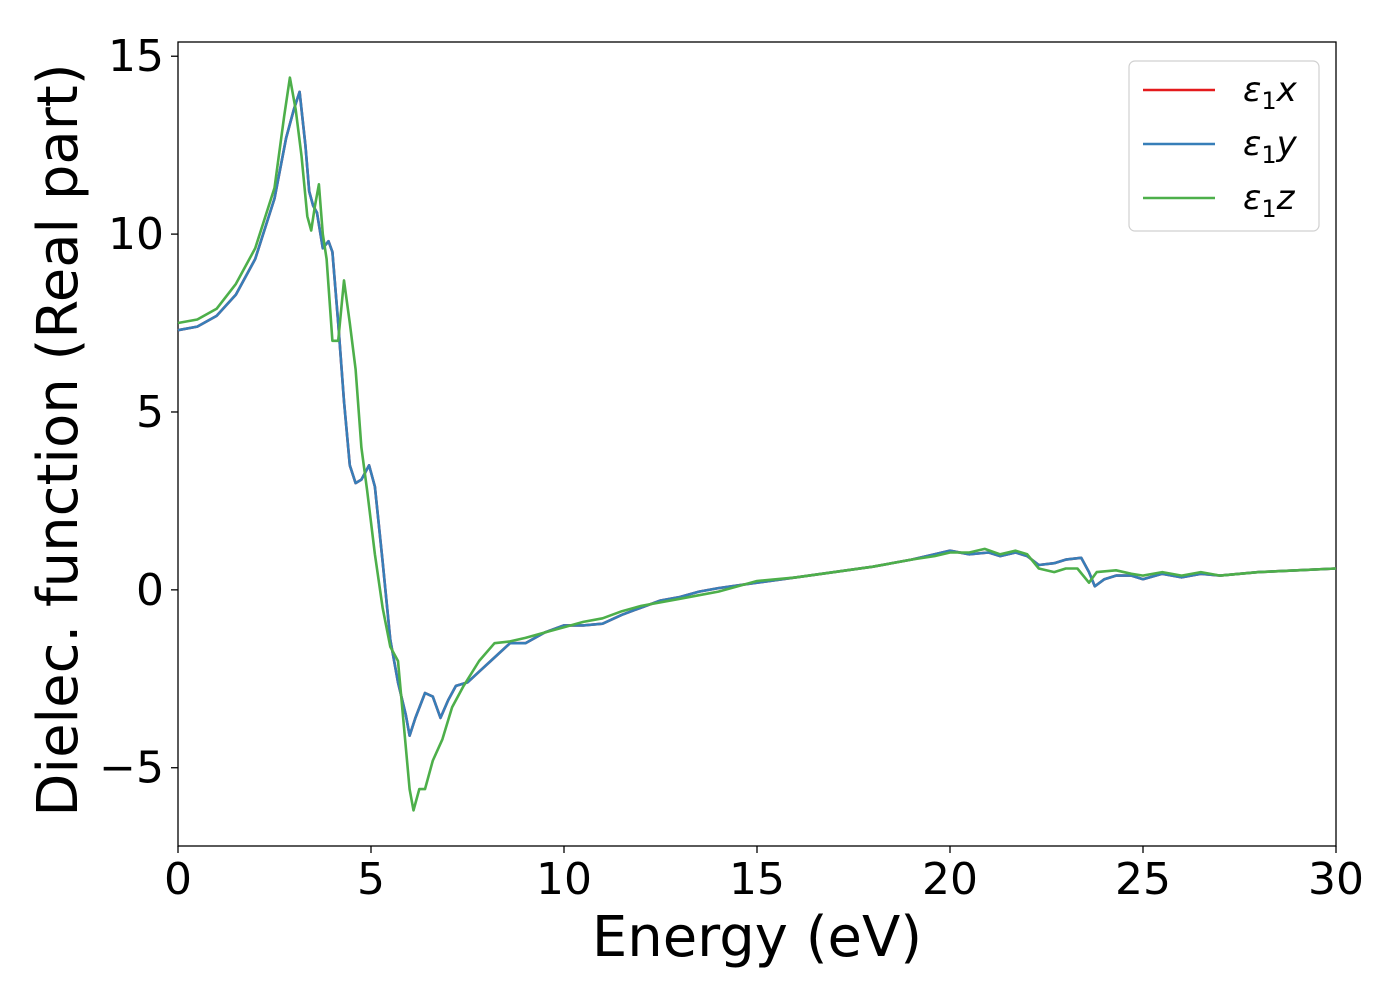 This screenshot has height=1000, width=1400. What do you see at coordinates (150, 412) in the screenshot?
I see `y-tick-label: 5` at bounding box center [150, 412].